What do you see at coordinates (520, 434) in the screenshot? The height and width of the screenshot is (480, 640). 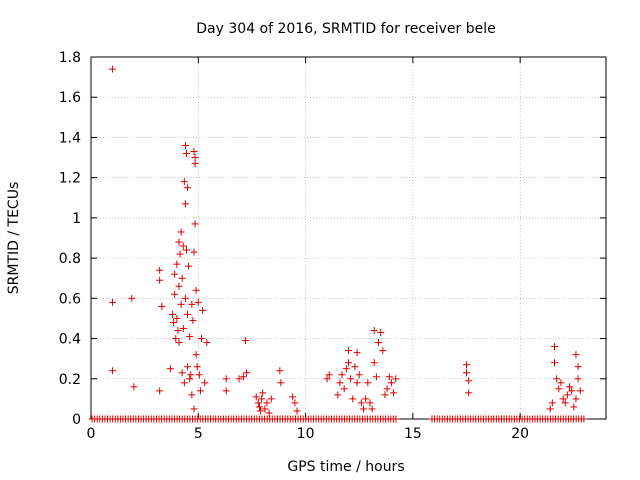 I see `x-tick-label: 20` at bounding box center [520, 434].